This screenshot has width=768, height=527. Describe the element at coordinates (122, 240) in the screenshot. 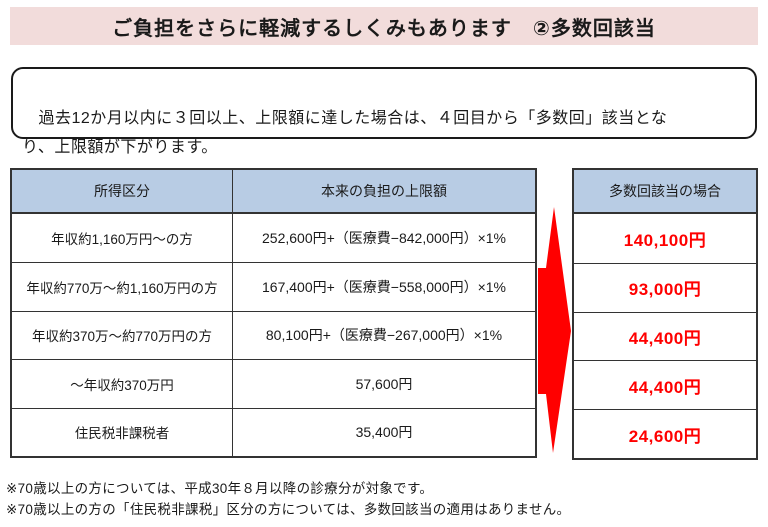

I see `income-cell: 年収約1,160万円～の方` at that location.